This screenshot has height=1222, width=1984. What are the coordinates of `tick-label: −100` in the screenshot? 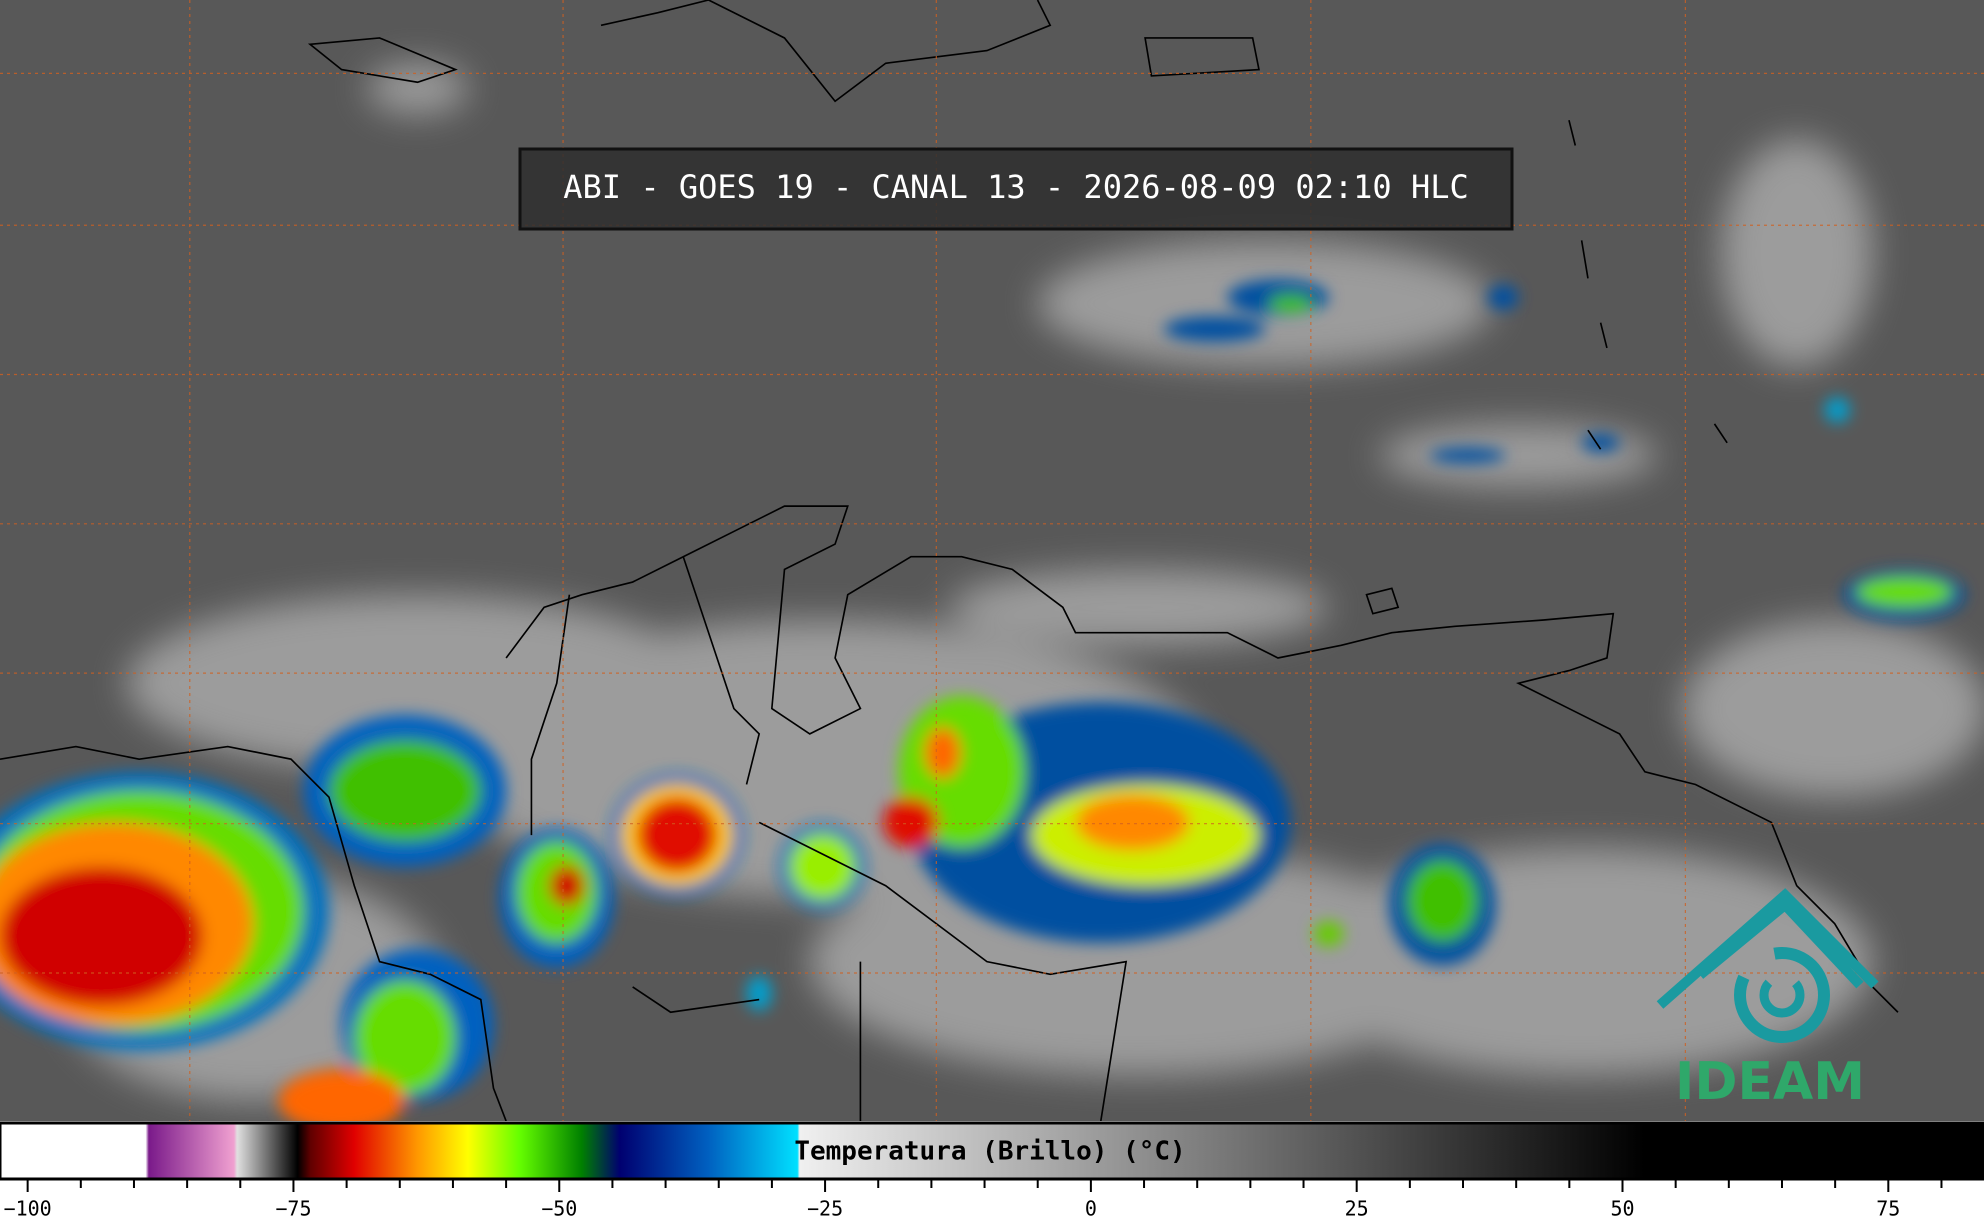 It's located at (28, 1209).